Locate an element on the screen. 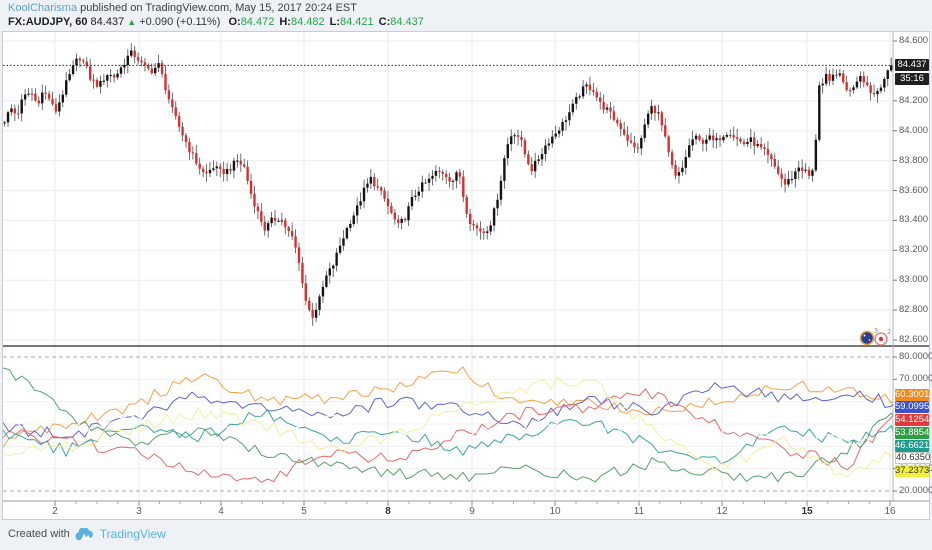  axis-label: 82.800 is located at coordinates (914, 310).